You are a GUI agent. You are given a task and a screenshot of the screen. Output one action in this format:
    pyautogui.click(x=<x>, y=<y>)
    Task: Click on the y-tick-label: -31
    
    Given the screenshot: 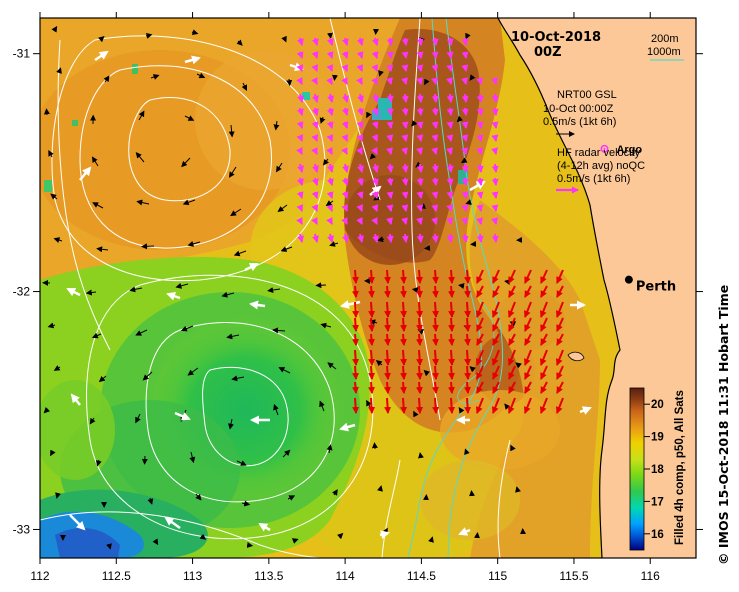 What is the action you would take?
    pyautogui.click(x=22, y=54)
    